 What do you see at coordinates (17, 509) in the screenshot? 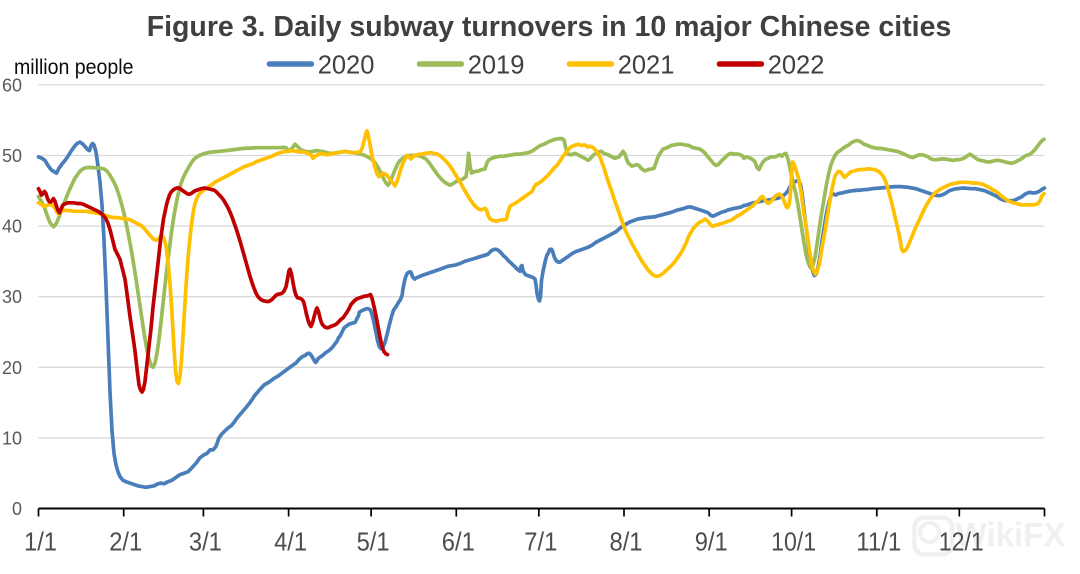
I see `svg-text: 0` at bounding box center [17, 509].